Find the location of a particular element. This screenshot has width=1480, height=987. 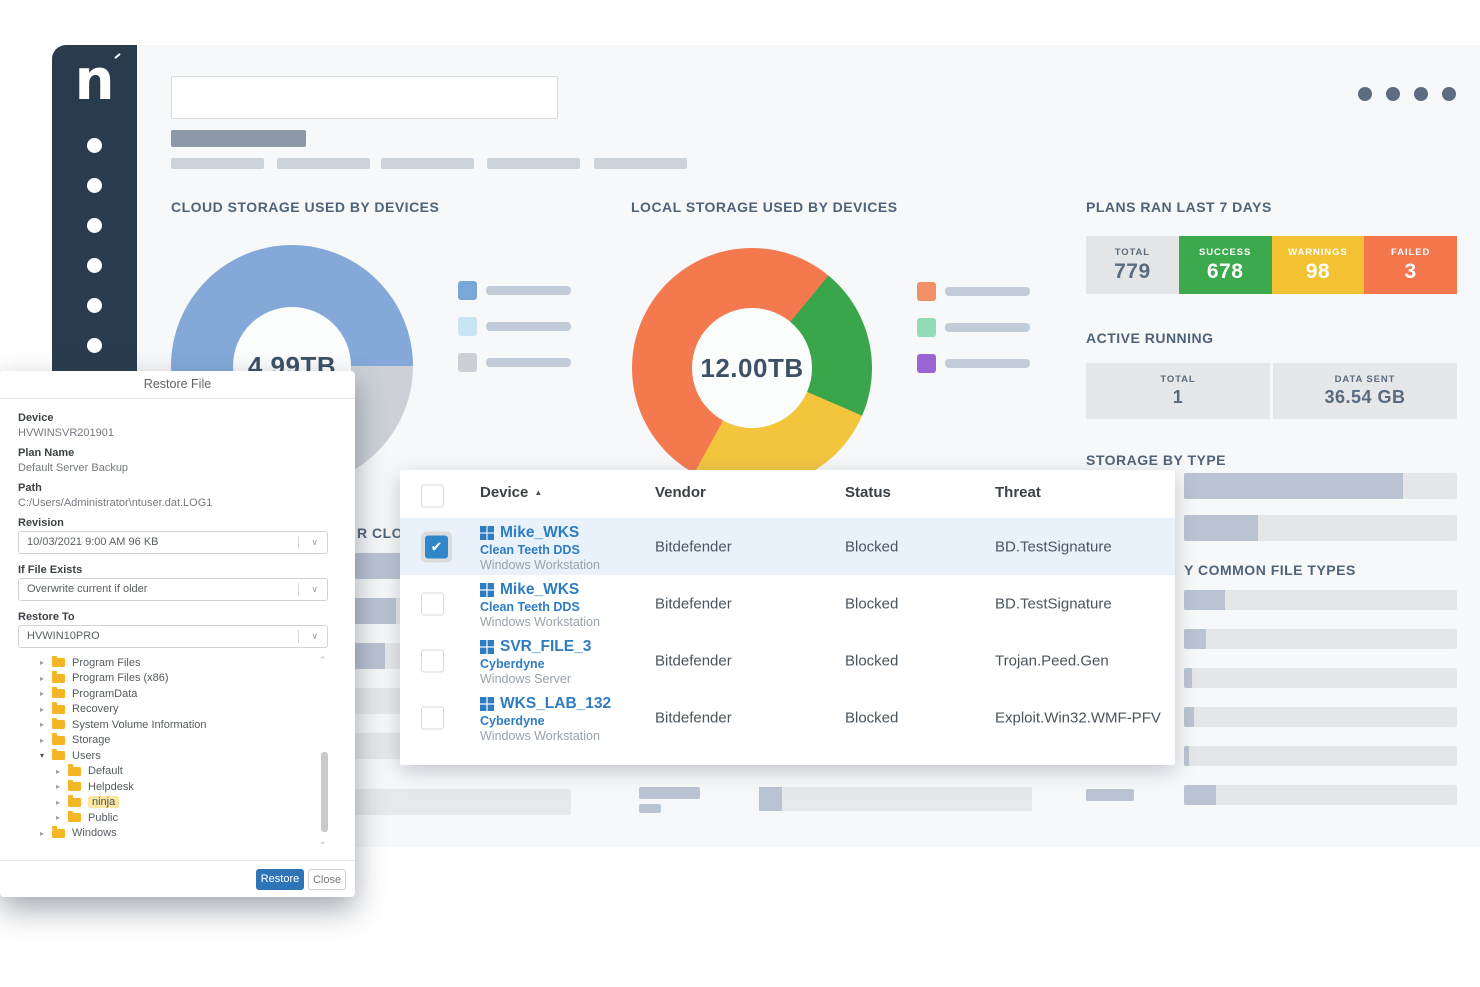

scroll-down-icon: ⌄ is located at coordinates (323, 841).